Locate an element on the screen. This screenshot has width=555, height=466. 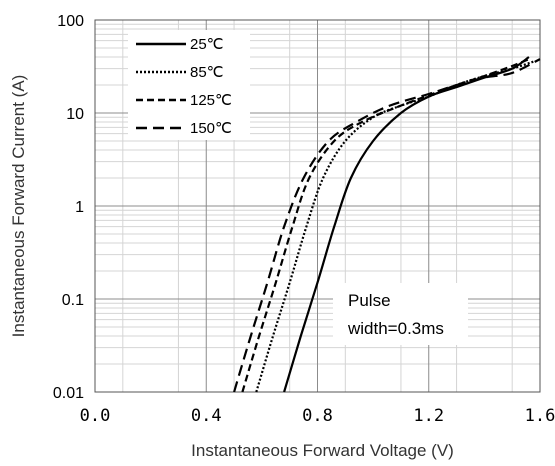
x-tick-labels: 0.0 0.4 0.8 1.2 1.6 is located at coordinates (317, 416).